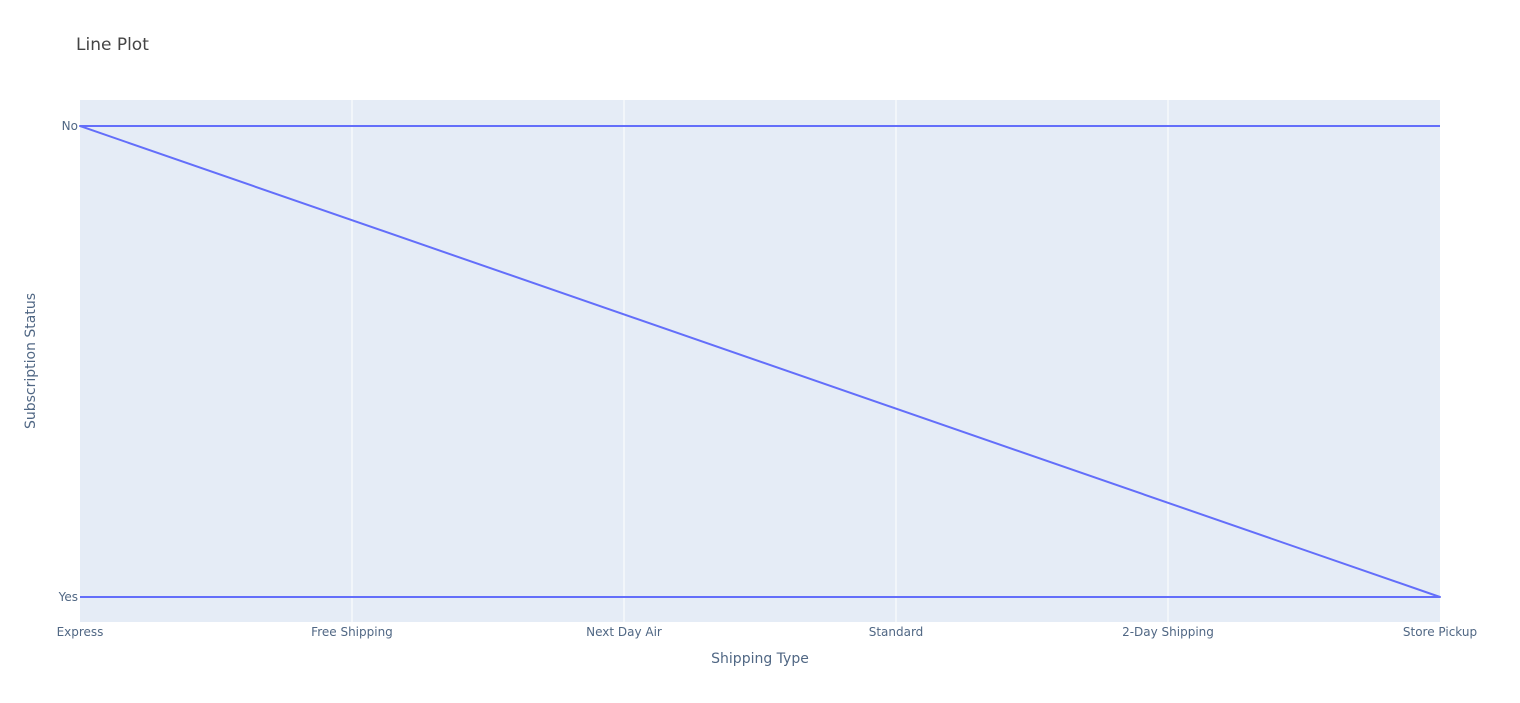  What do you see at coordinates (68, 361) in the screenshot?
I see `y-axis-ticks: Yes No` at bounding box center [68, 361].